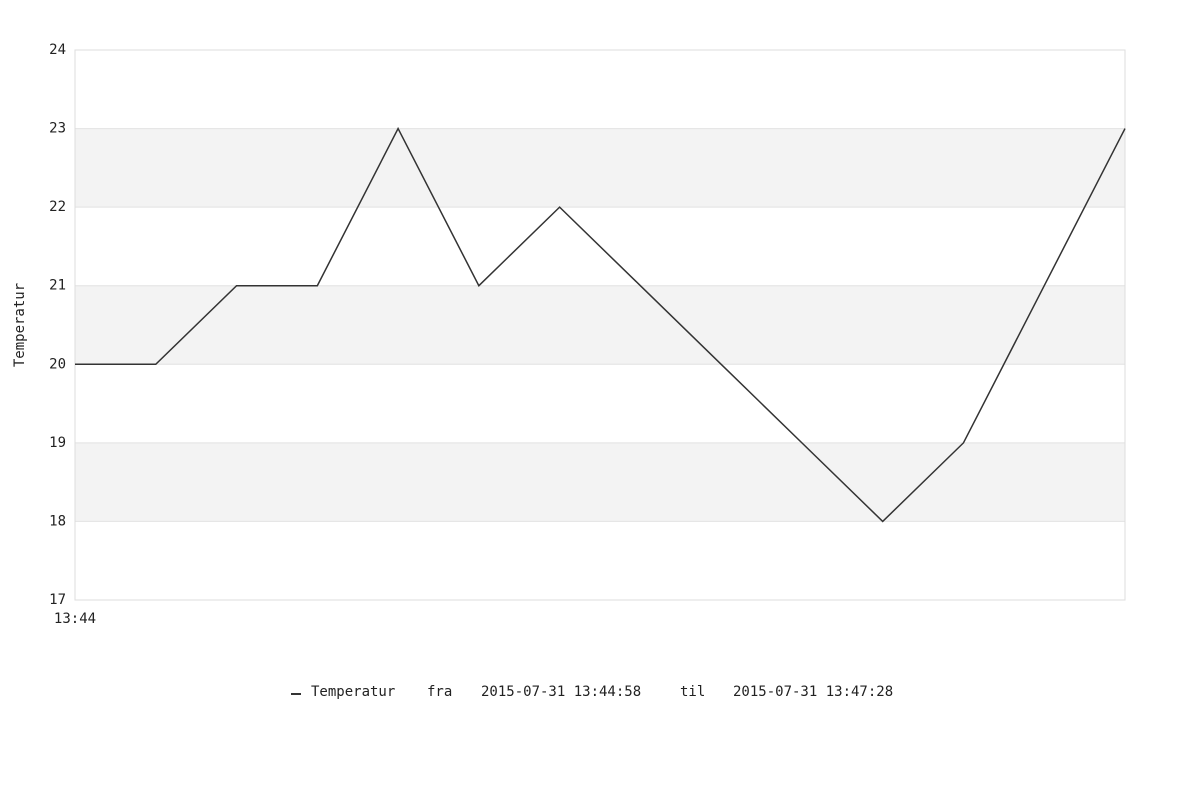 The image size is (1200, 800). What do you see at coordinates (57, 443) in the screenshot?
I see `y-tick-label: 19` at bounding box center [57, 443].